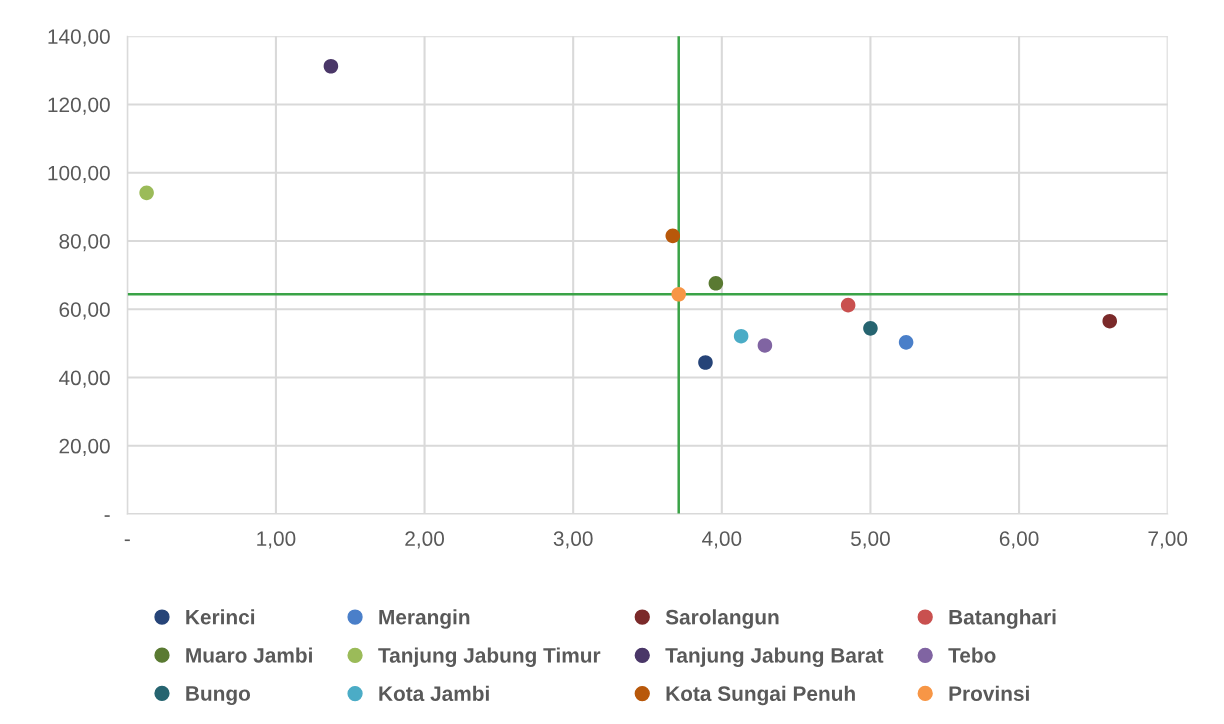 This screenshot has height=724, width=1224. Describe the element at coordinates (107, 516) in the screenshot. I see `y-tick-label: -` at that location.